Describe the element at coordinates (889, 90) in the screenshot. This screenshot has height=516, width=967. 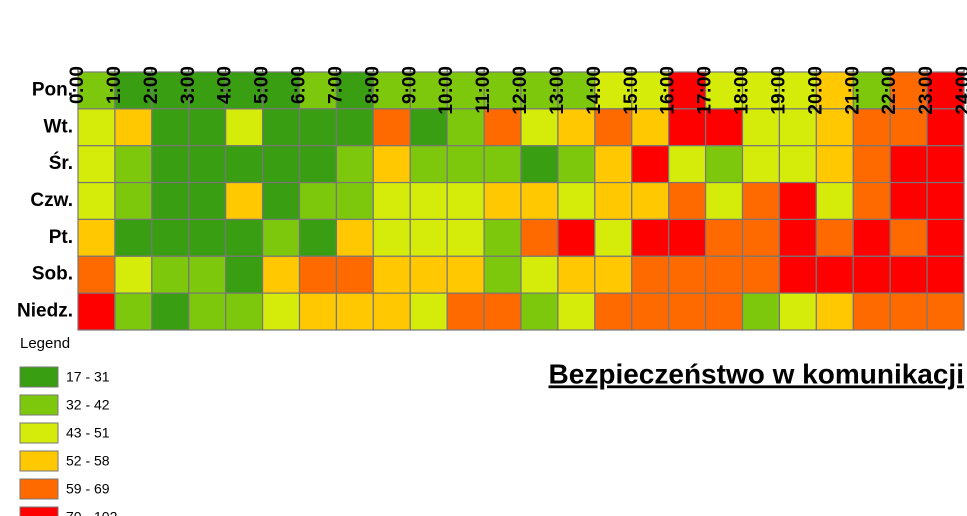
I see `x-tick-label: 22:00` at that location.